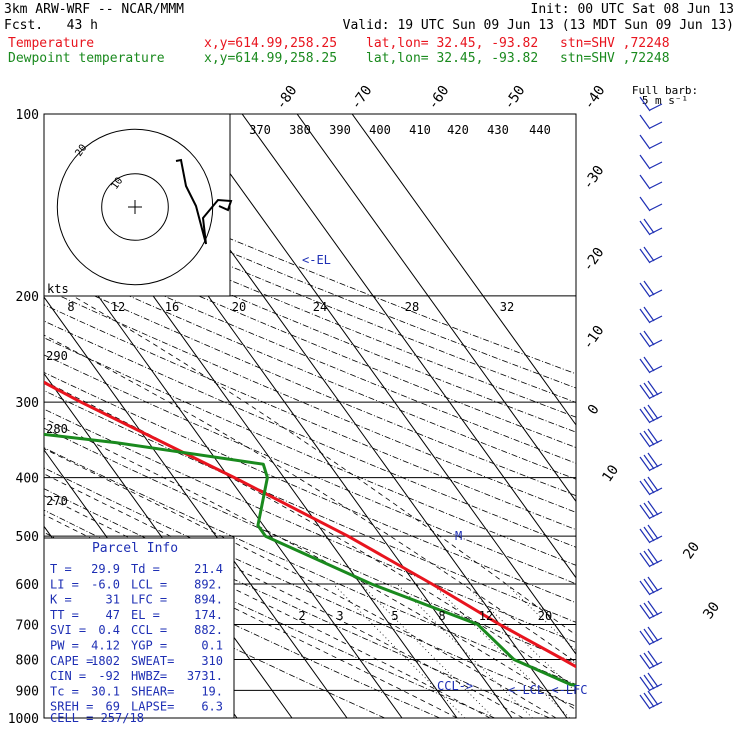  What do you see at coordinates (57, 501) in the screenshot?
I see `theta-low-label: 270` at bounding box center [57, 501].